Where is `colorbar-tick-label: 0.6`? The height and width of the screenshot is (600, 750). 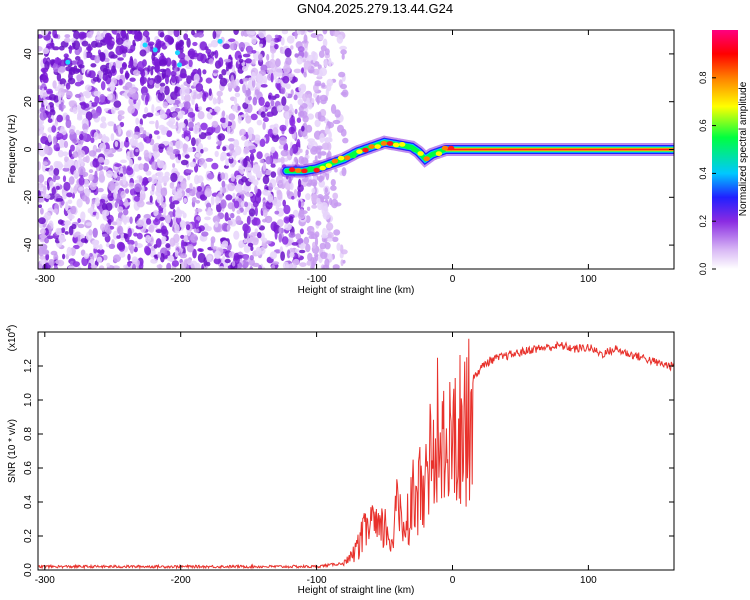 colorbar-tick-label: 0.6 is located at coordinates (703, 125).